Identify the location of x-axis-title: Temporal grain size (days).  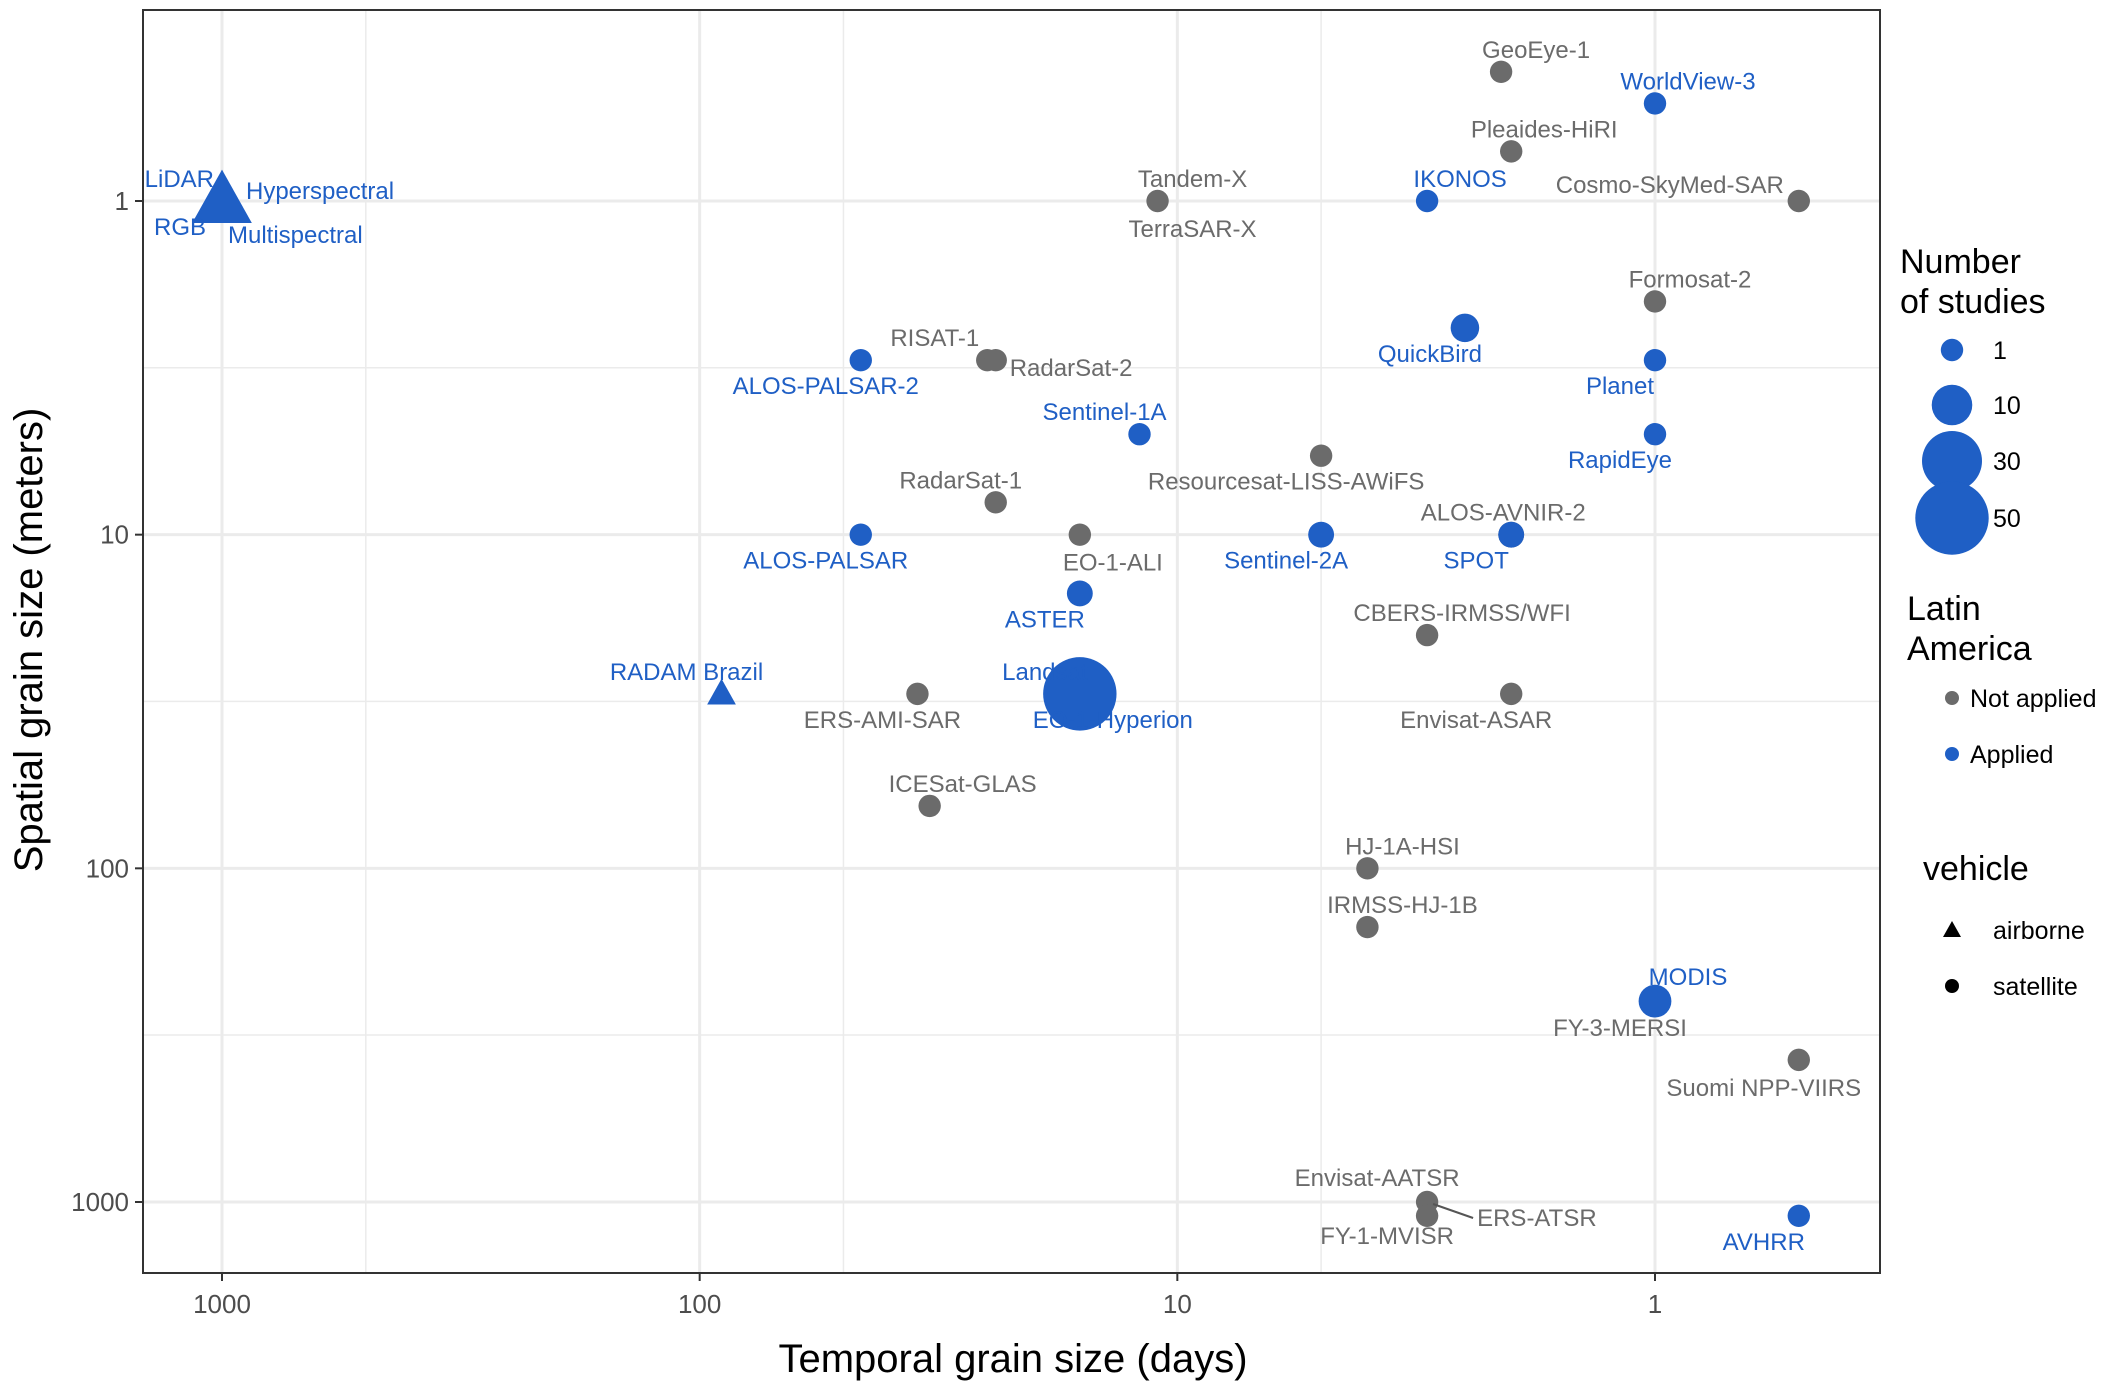
(1012, 1359).